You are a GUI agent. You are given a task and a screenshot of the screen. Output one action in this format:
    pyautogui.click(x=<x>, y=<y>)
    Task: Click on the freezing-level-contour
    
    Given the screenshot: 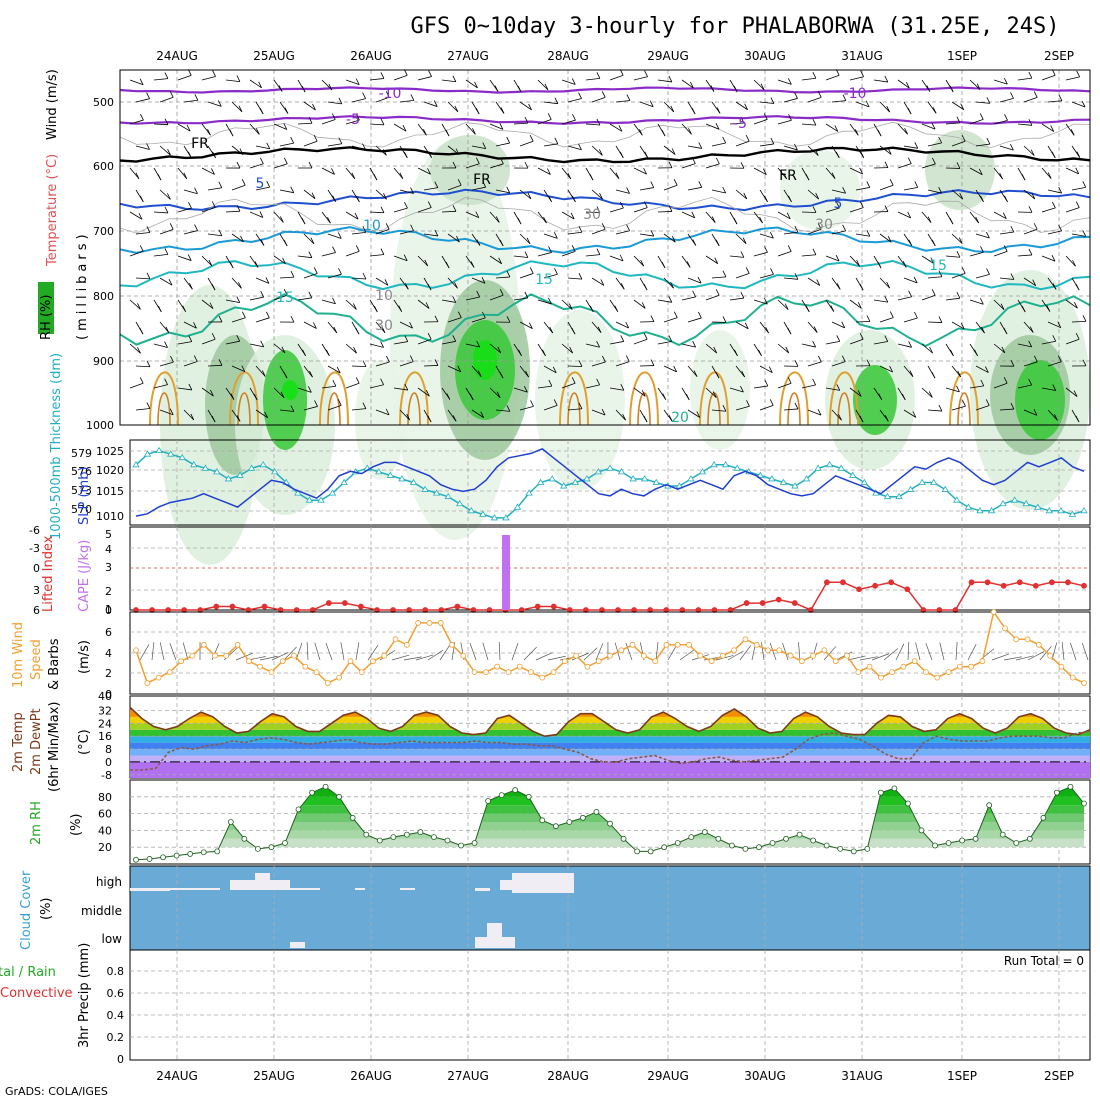 What is the action you would take?
    pyautogui.click(x=605, y=155)
    